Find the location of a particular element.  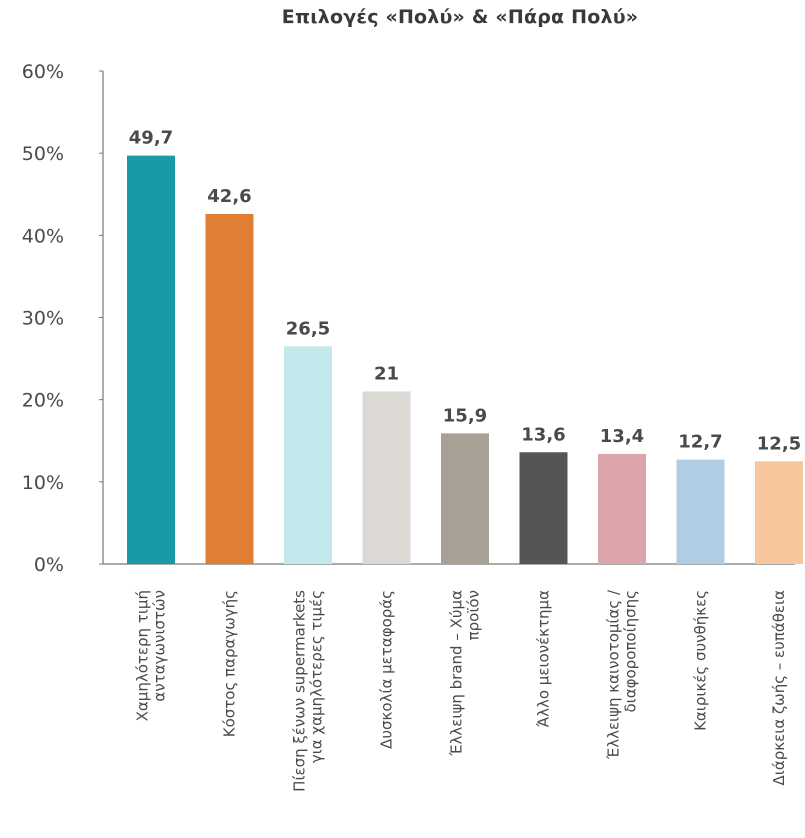

category-label-line: Άλλο μειονέκτημα is located at coordinates (544, 658).